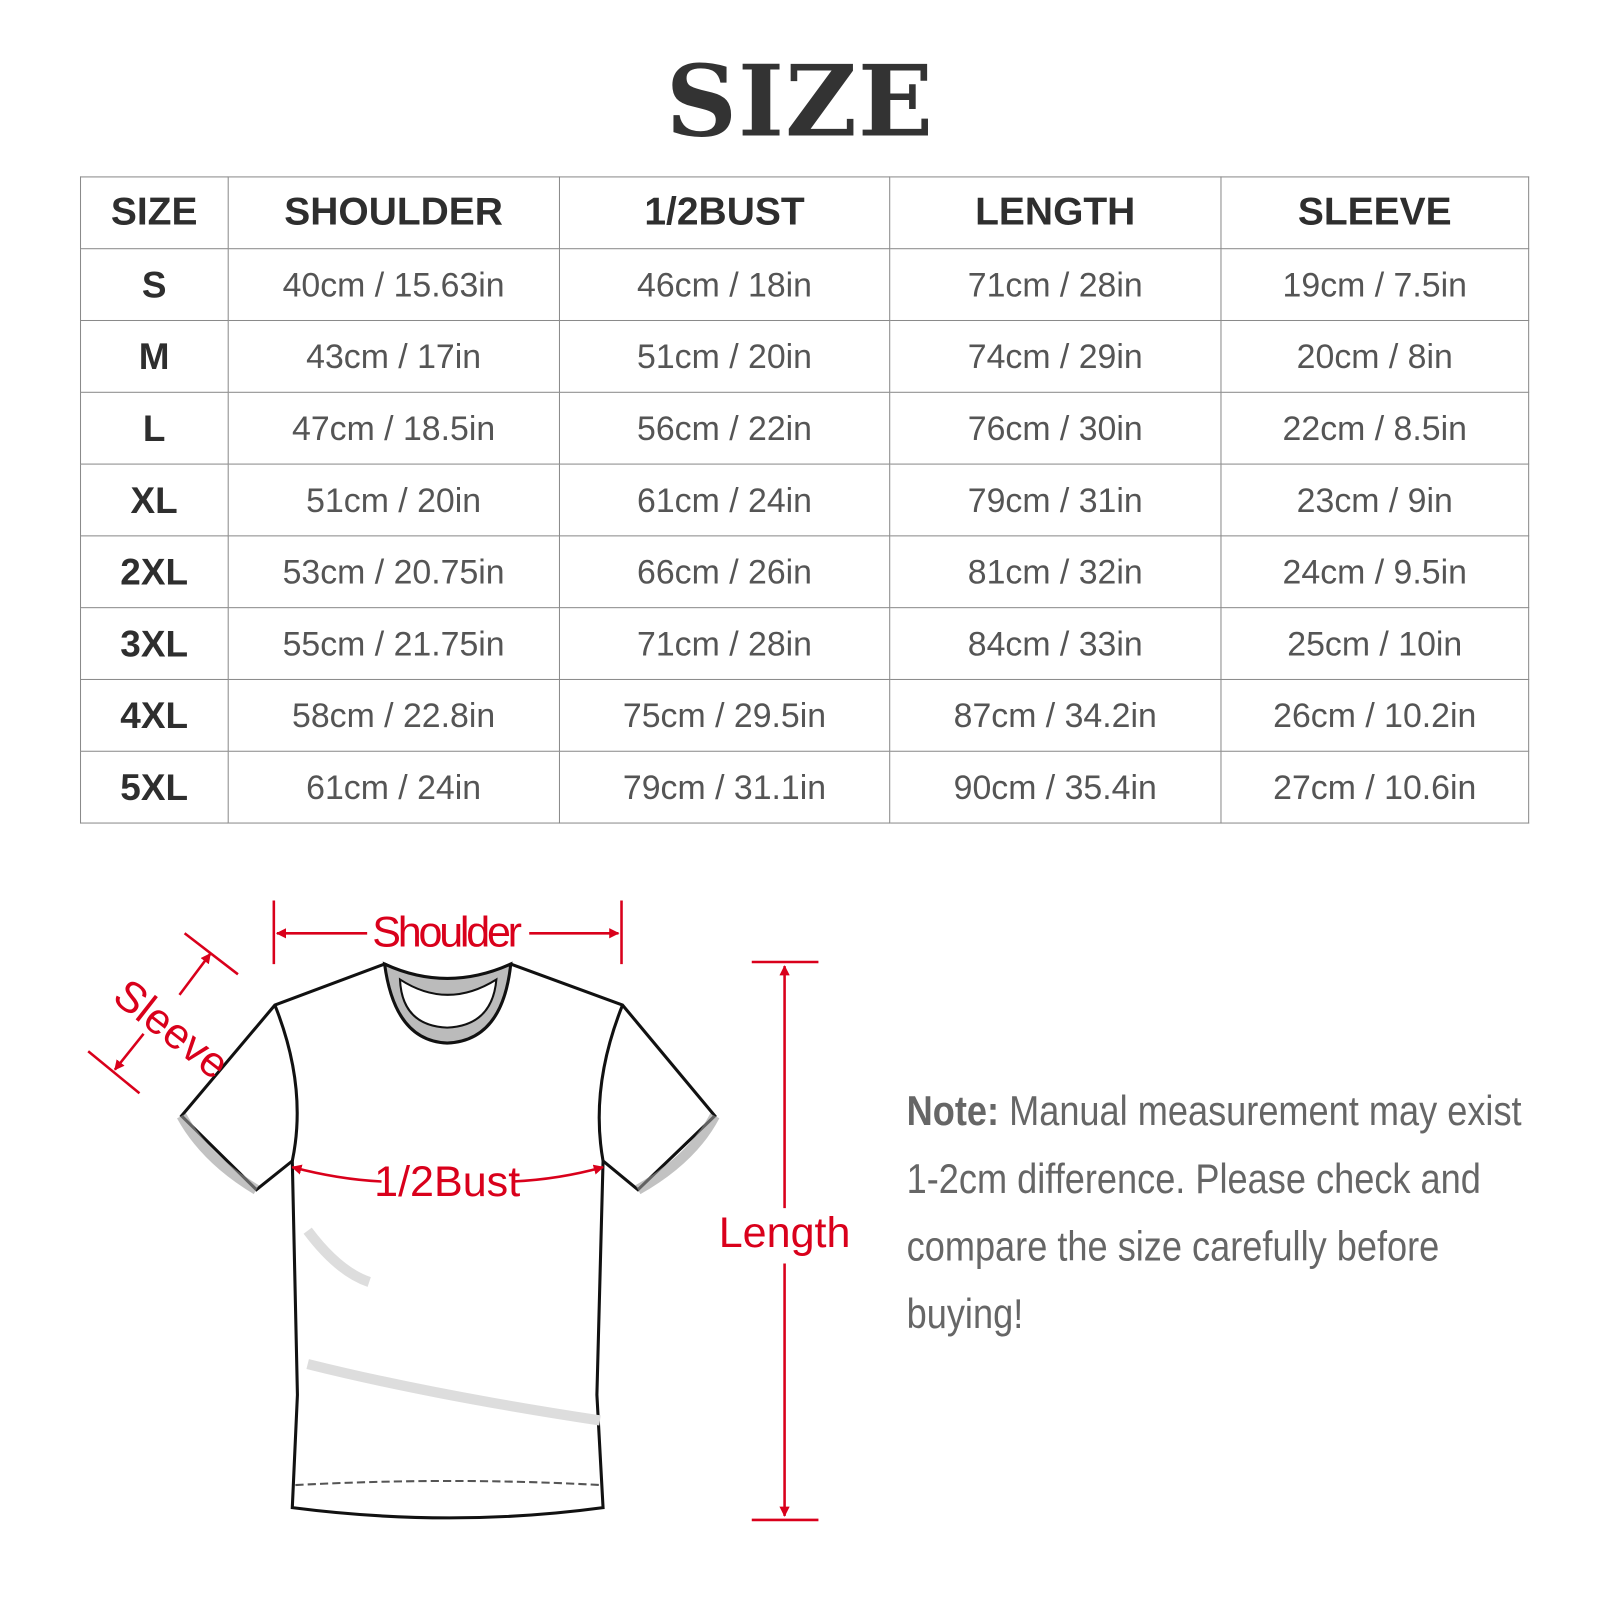 This screenshot has height=1600, width=1600. I want to click on measurement-cell: 20cm / 8in, so click(1375, 356).